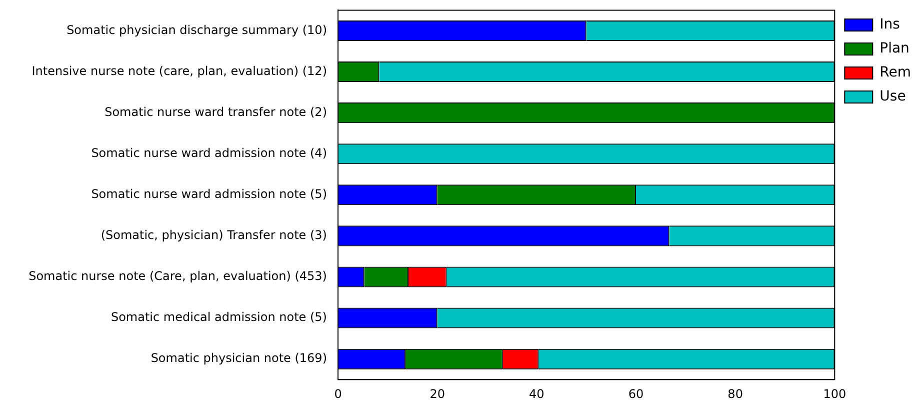  Describe the element at coordinates (636, 393) in the screenshot. I see `x-tick-label: 60` at that location.